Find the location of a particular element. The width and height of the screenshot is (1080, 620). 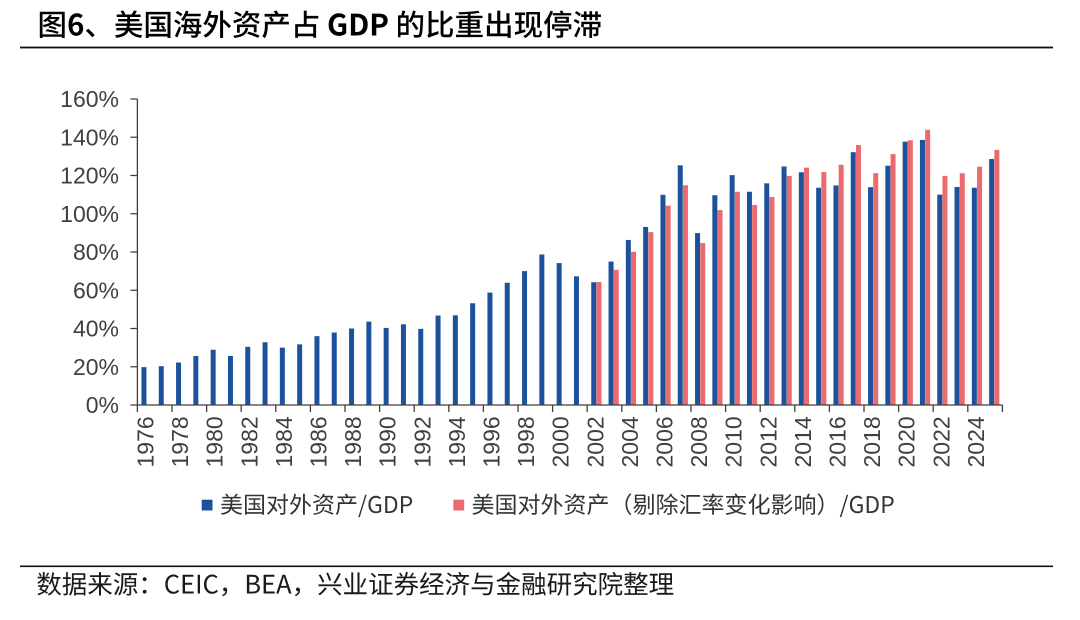

svg-text: 80% is located at coordinates (96, 252).